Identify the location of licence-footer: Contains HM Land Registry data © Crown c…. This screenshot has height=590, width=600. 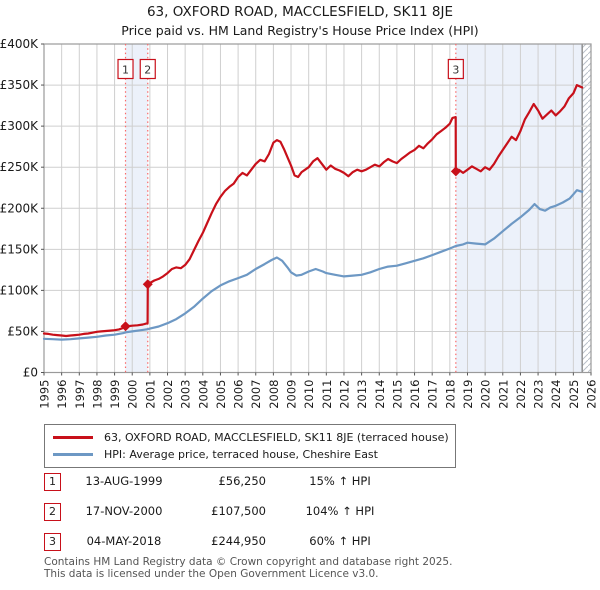
(248, 568).